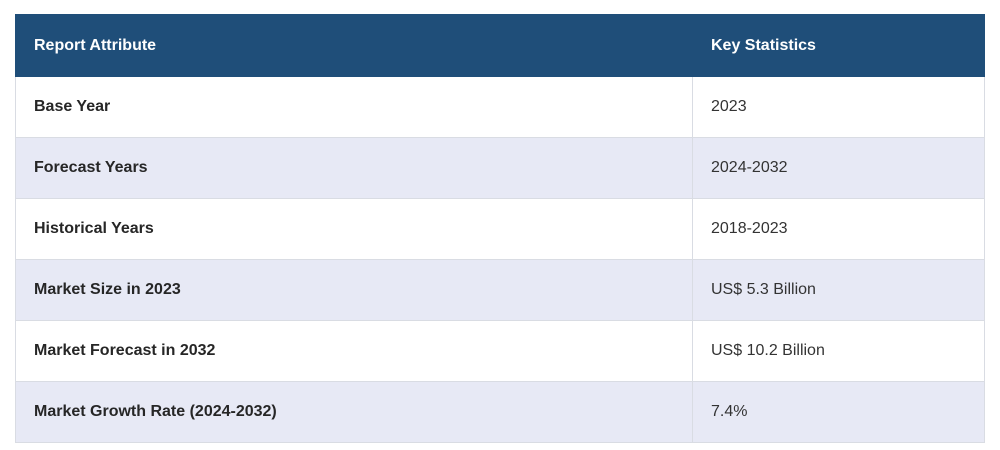 This screenshot has height=450, width=1000. I want to click on row-attribute-growth-rate: Market Growth Rate (2024-2032), so click(354, 412).